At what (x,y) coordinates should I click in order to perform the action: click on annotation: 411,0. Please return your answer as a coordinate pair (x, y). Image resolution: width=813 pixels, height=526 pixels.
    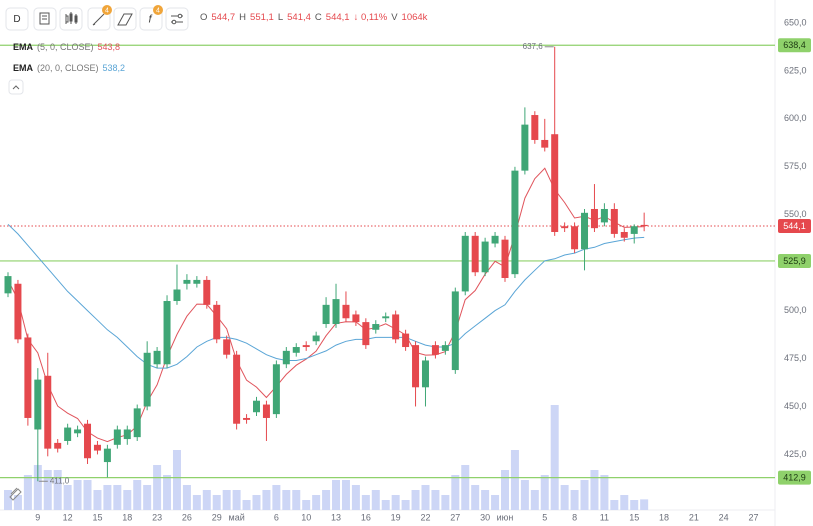
    Looking at the image, I should click on (60, 480).